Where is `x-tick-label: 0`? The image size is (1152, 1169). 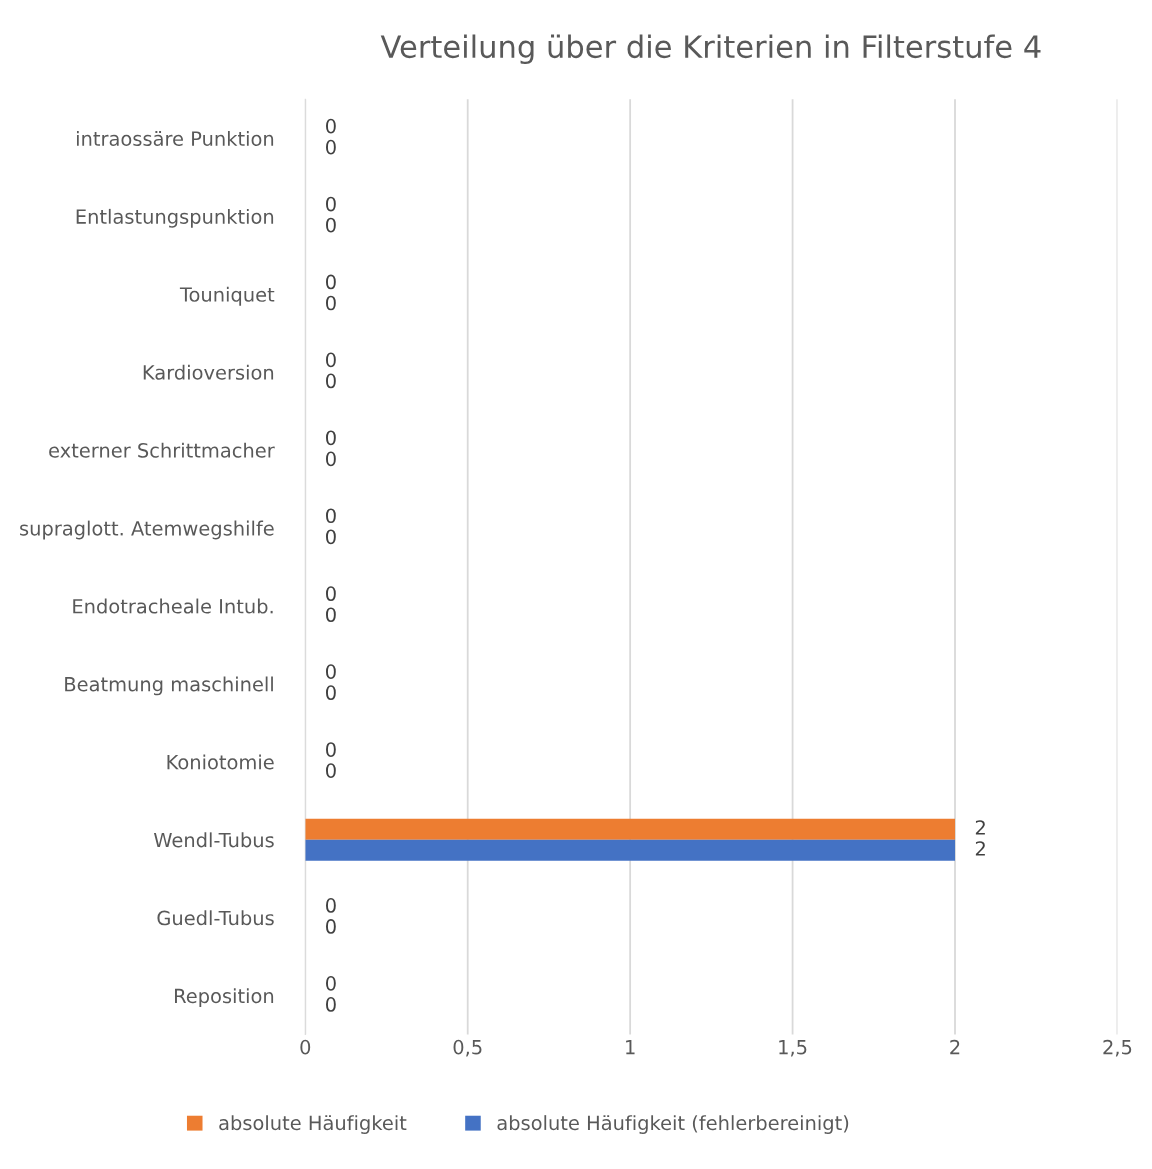 x-tick-label: 0 is located at coordinates (305, 1047).